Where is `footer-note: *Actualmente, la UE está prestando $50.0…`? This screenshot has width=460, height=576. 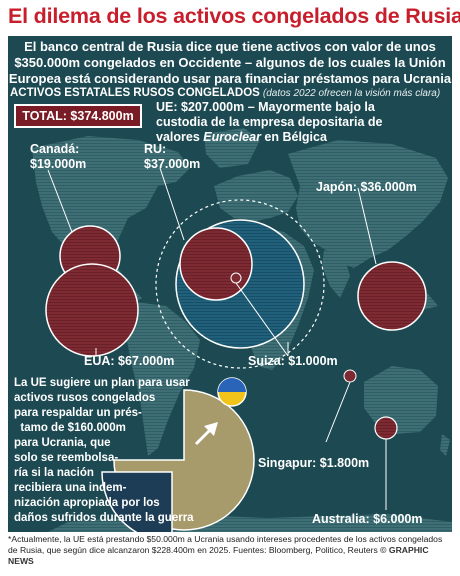 footer-note: *Actualmente, la UE está prestando $50.0… is located at coordinates (225, 544).